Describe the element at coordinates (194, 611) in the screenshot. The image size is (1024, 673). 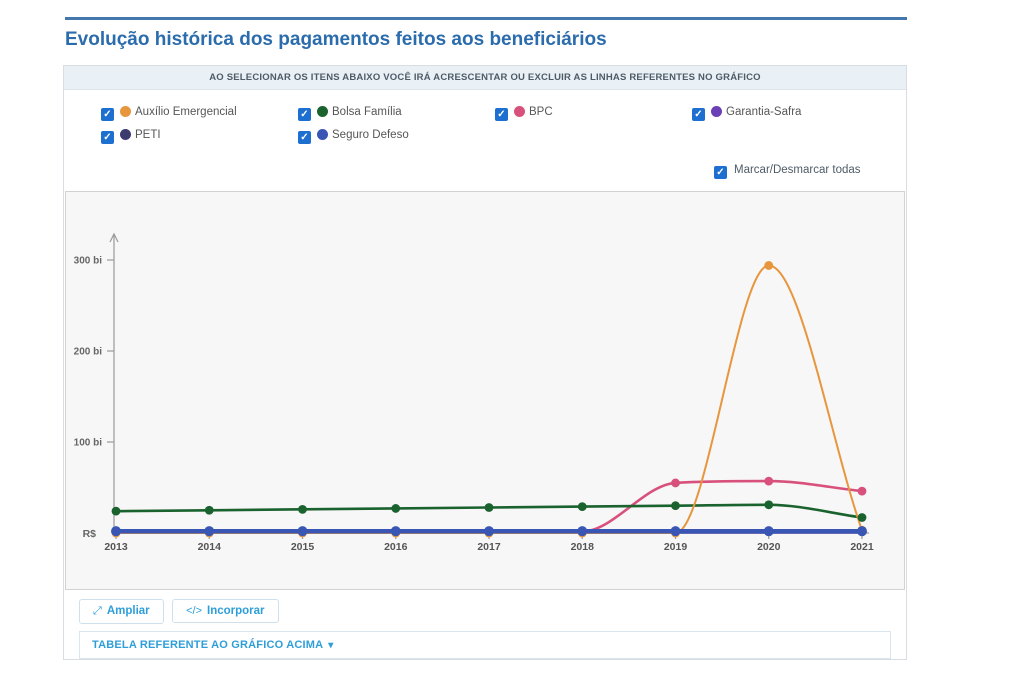
I see `embed-code-icon: </>` at that location.